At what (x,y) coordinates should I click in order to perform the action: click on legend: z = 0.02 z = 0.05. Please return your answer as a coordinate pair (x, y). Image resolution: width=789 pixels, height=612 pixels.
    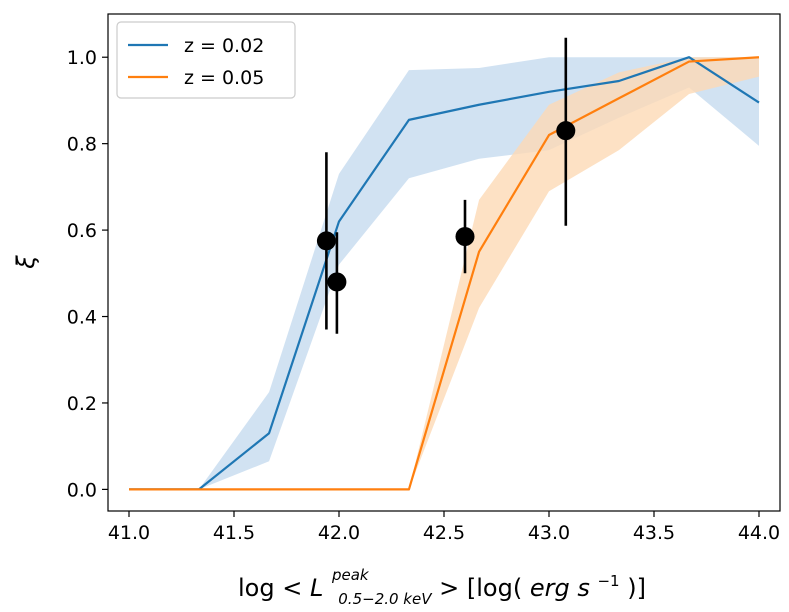
    Looking at the image, I should click on (206, 60).